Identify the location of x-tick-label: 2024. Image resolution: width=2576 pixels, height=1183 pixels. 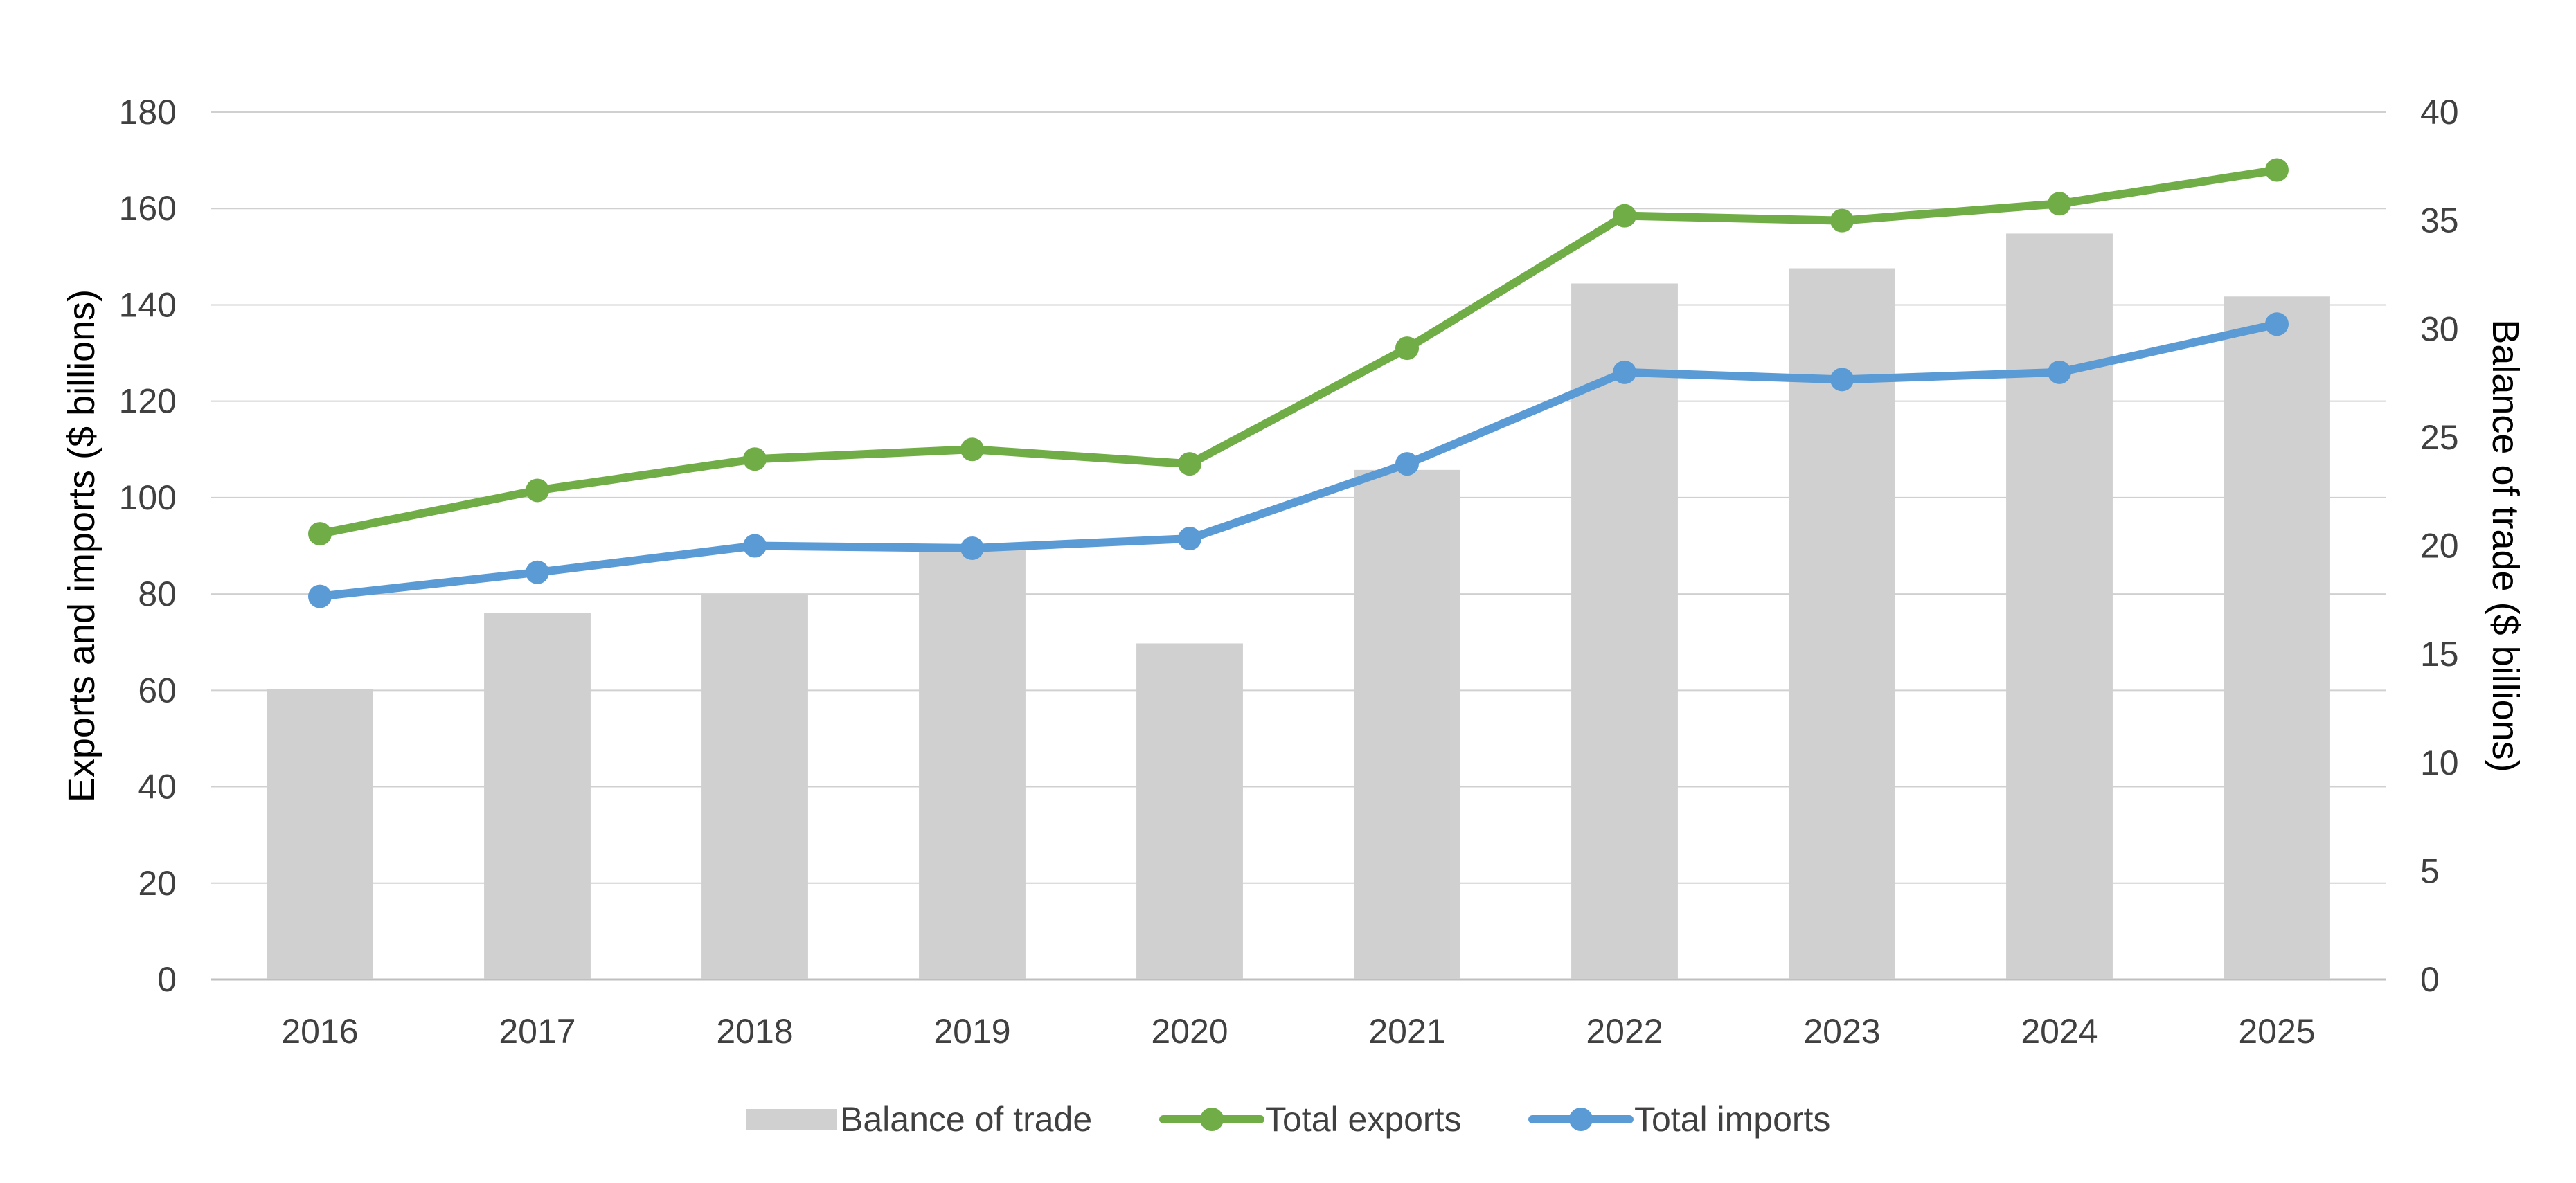
(2059, 1031).